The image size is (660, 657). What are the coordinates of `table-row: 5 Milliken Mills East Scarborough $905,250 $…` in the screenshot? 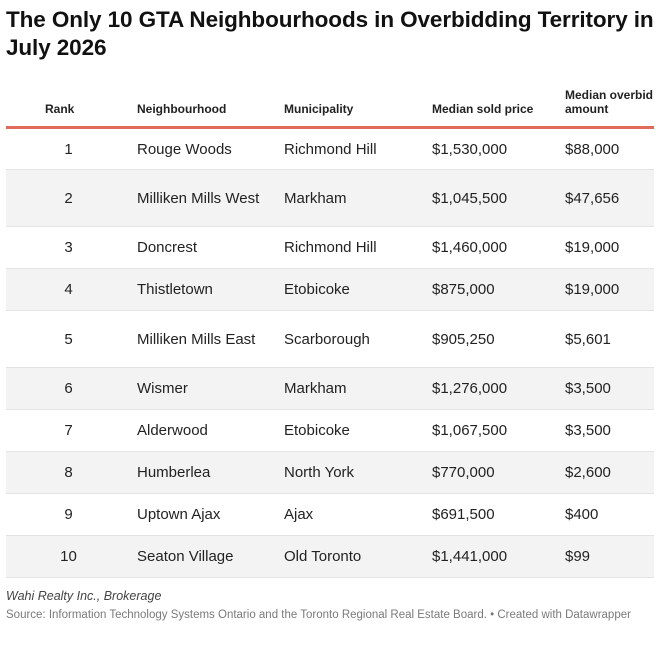 It's located at (330, 339).